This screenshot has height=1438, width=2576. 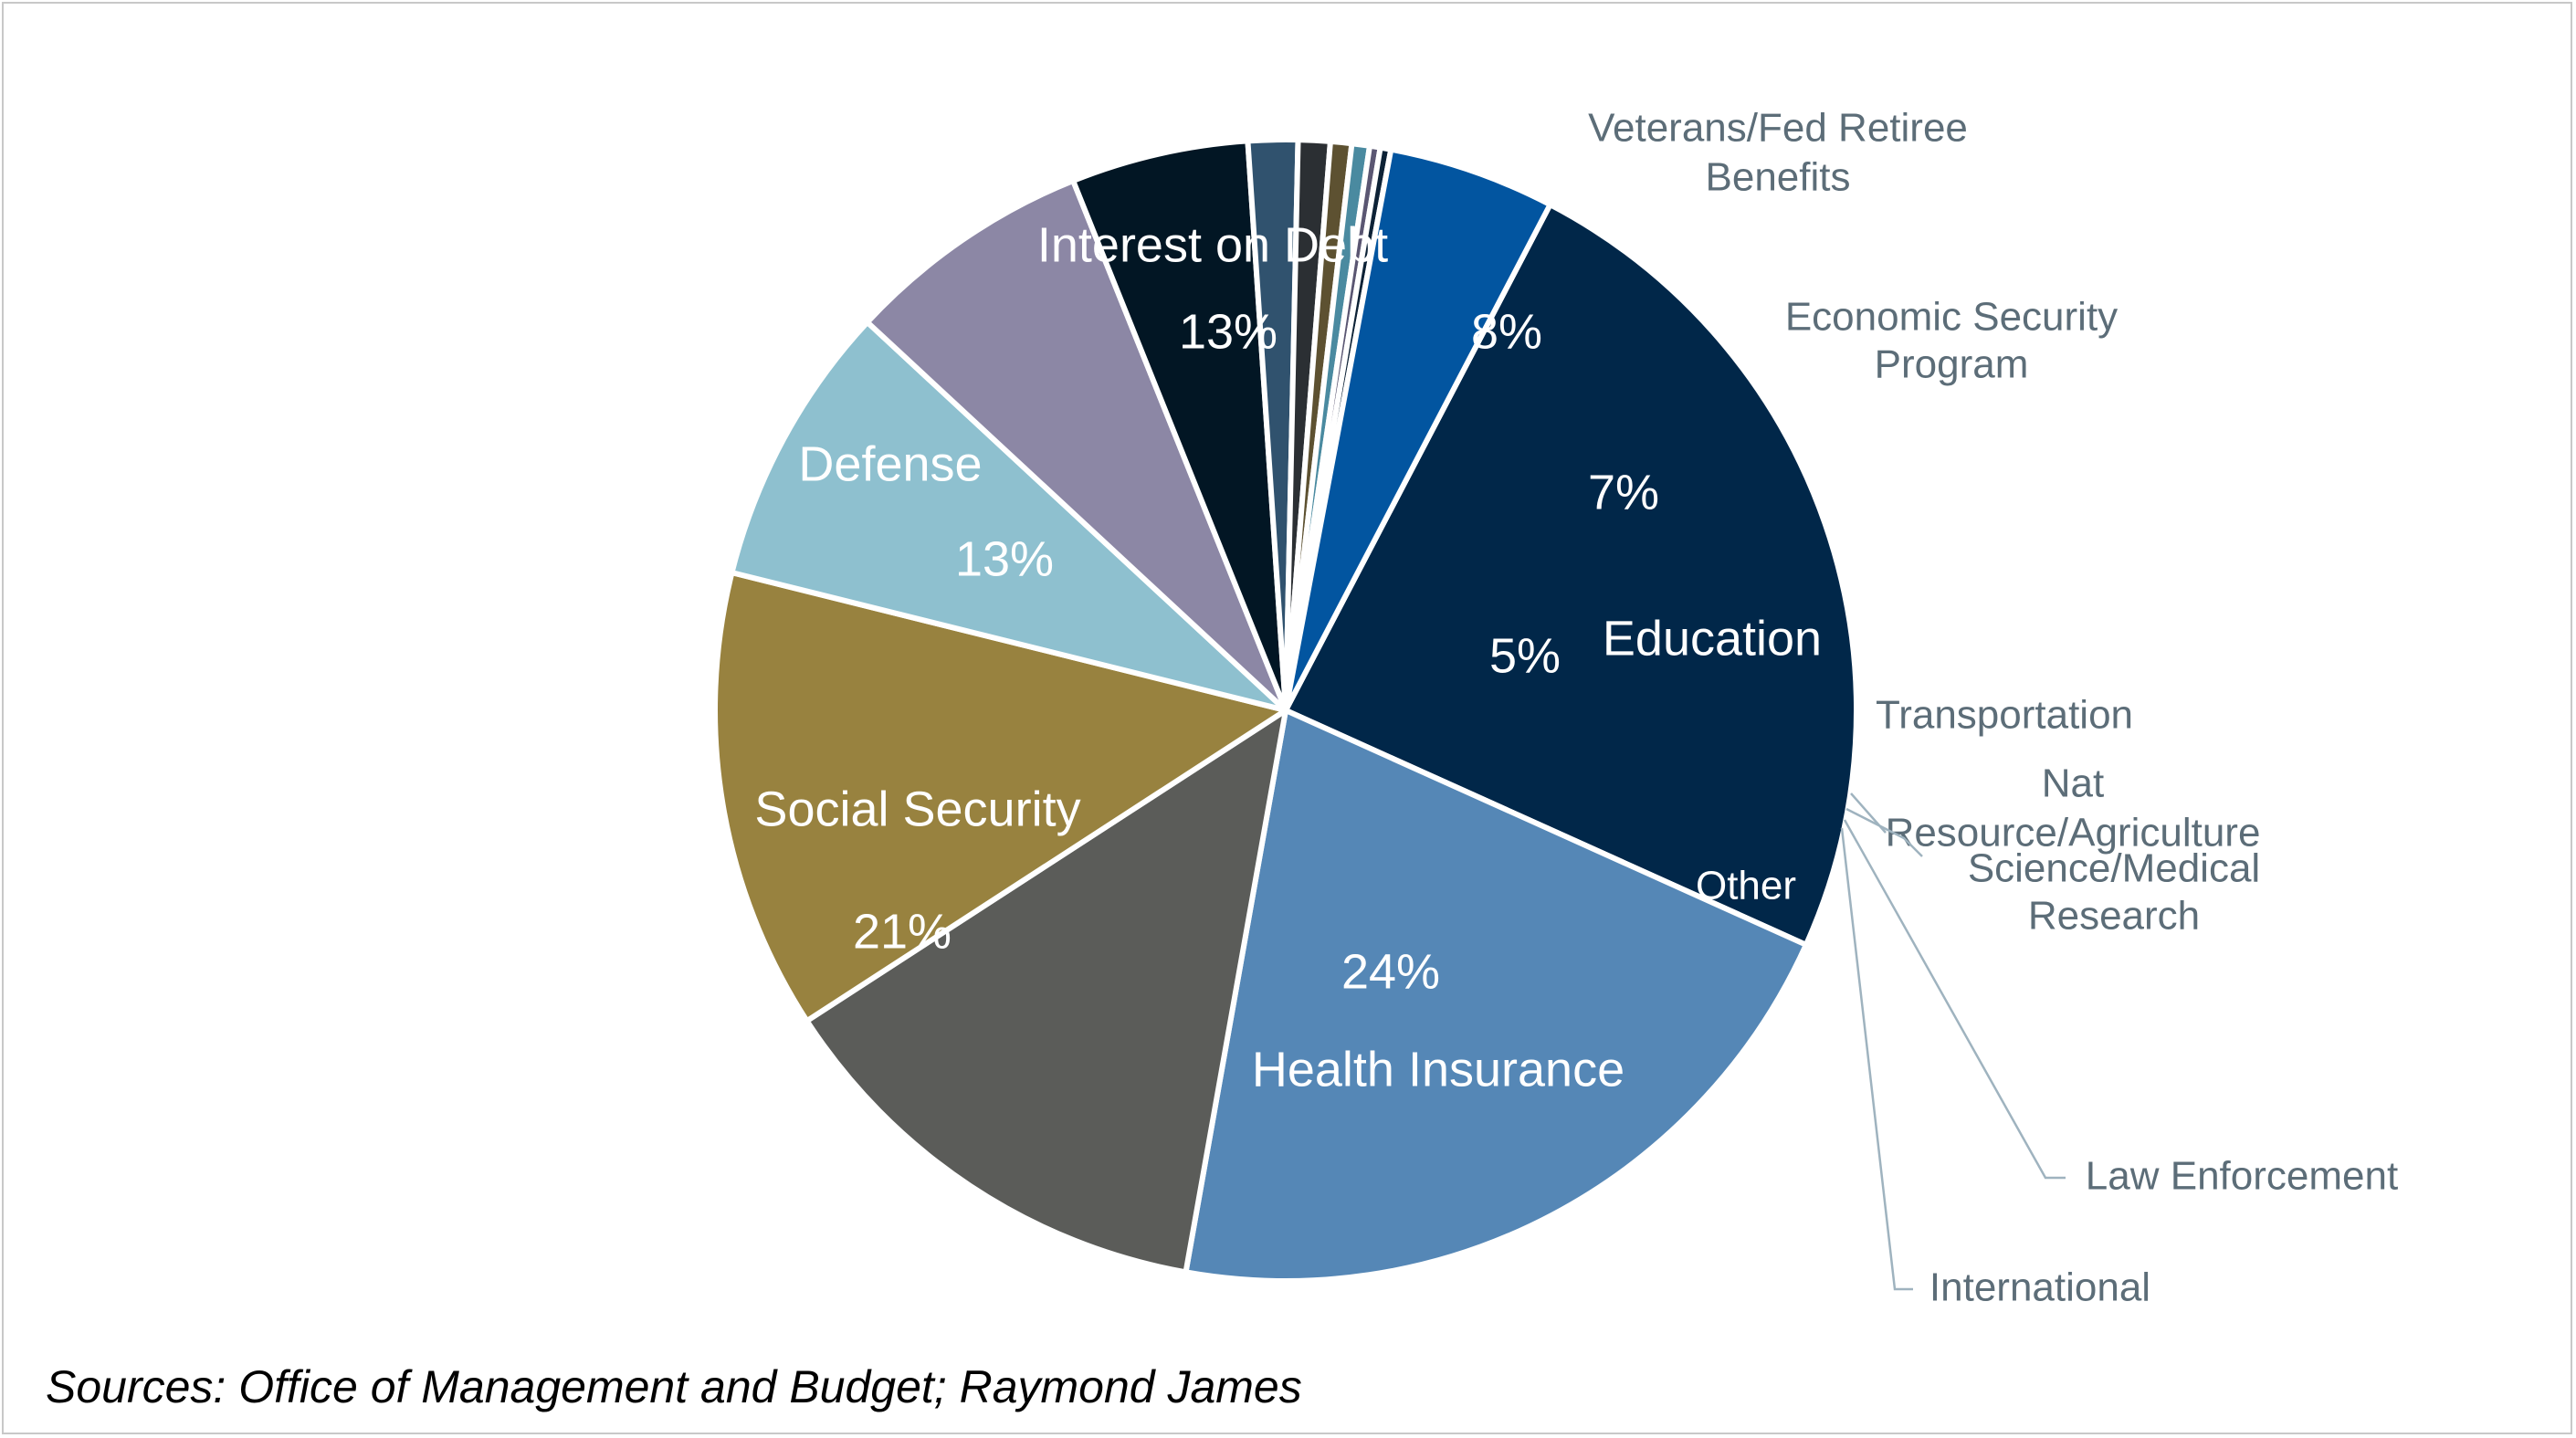 I want to click on slice-name-label: Health Insurance, so click(x=1438, y=1069).